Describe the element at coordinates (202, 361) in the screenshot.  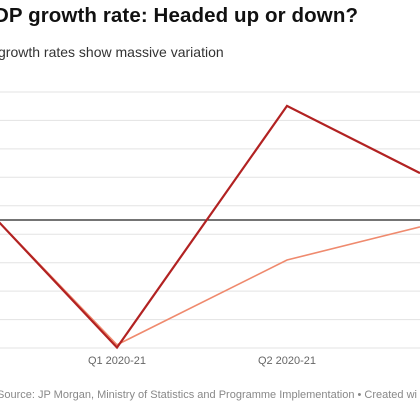
I see `x-axis-ticks: Q1 2020-21 Q2 2020-21` at that location.